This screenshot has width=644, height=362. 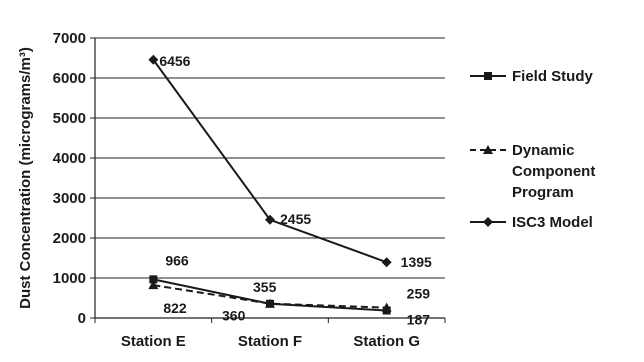 What do you see at coordinates (69, 118) in the screenshot?
I see `y-tick-label: 5000` at bounding box center [69, 118].